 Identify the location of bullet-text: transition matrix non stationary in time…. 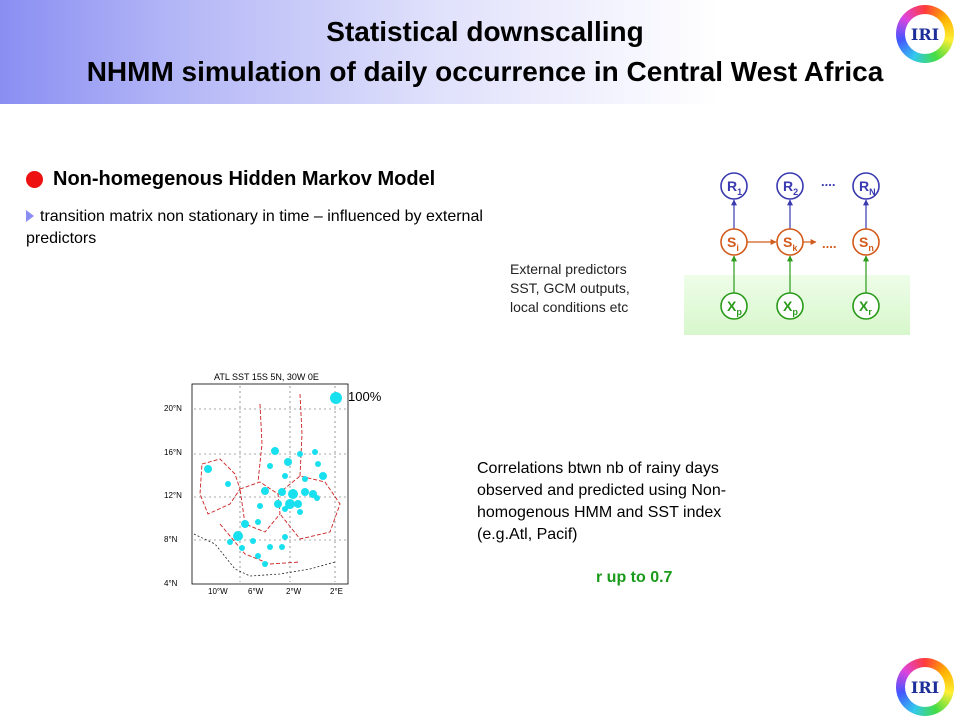
(254, 227).